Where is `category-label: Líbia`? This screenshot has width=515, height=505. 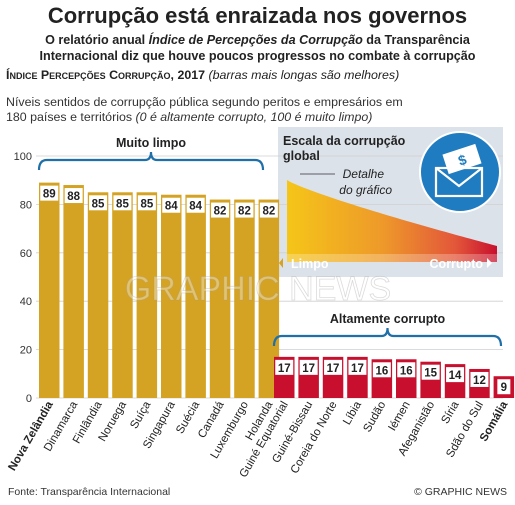
category-label: Líbia is located at coordinates (352, 413).